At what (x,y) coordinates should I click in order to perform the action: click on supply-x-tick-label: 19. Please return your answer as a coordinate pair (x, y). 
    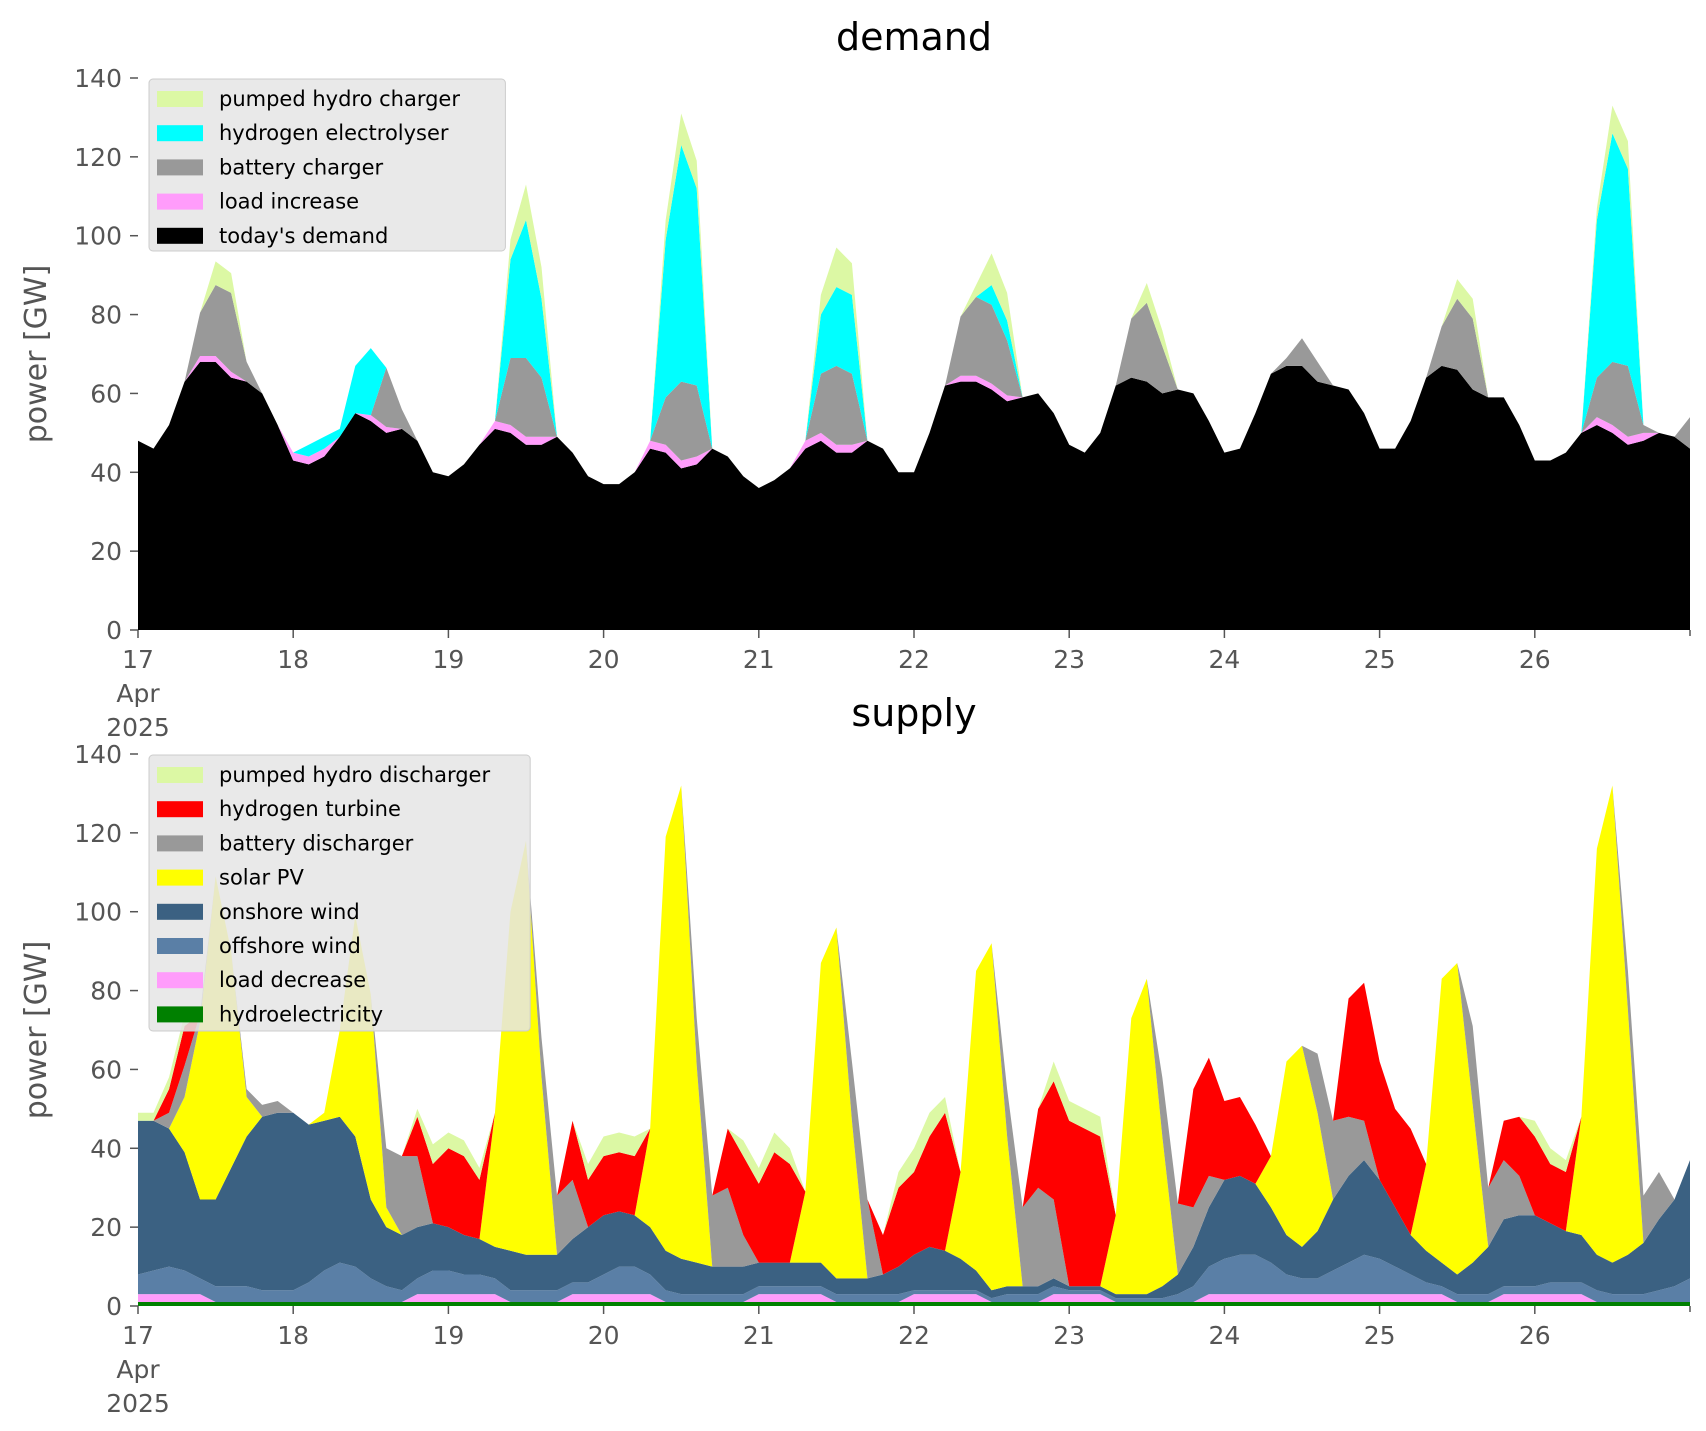
    Looking at the image, I should click on (448, 1335).